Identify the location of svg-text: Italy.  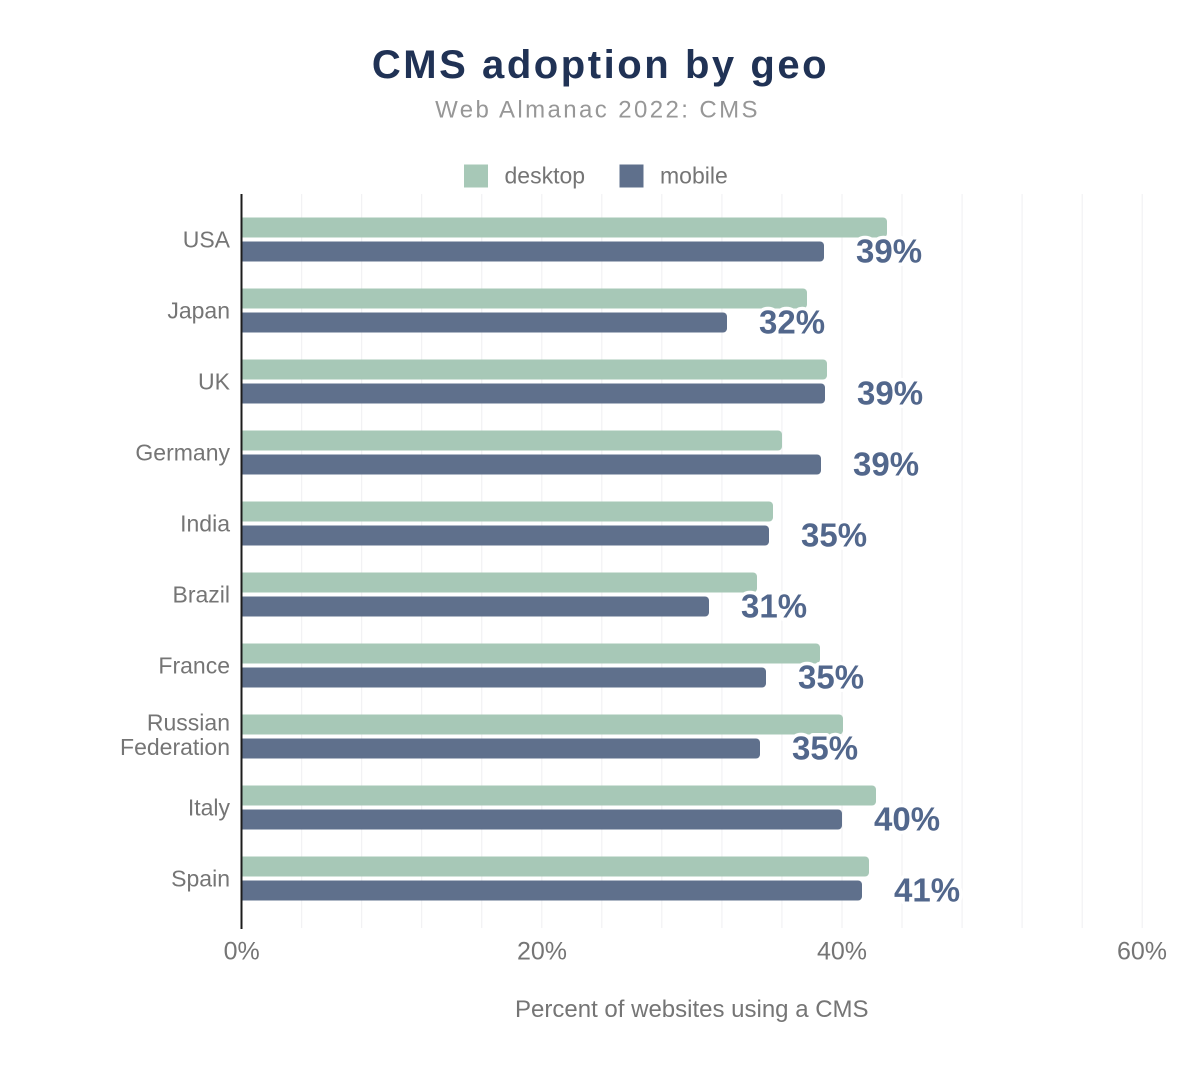
(209, 808).